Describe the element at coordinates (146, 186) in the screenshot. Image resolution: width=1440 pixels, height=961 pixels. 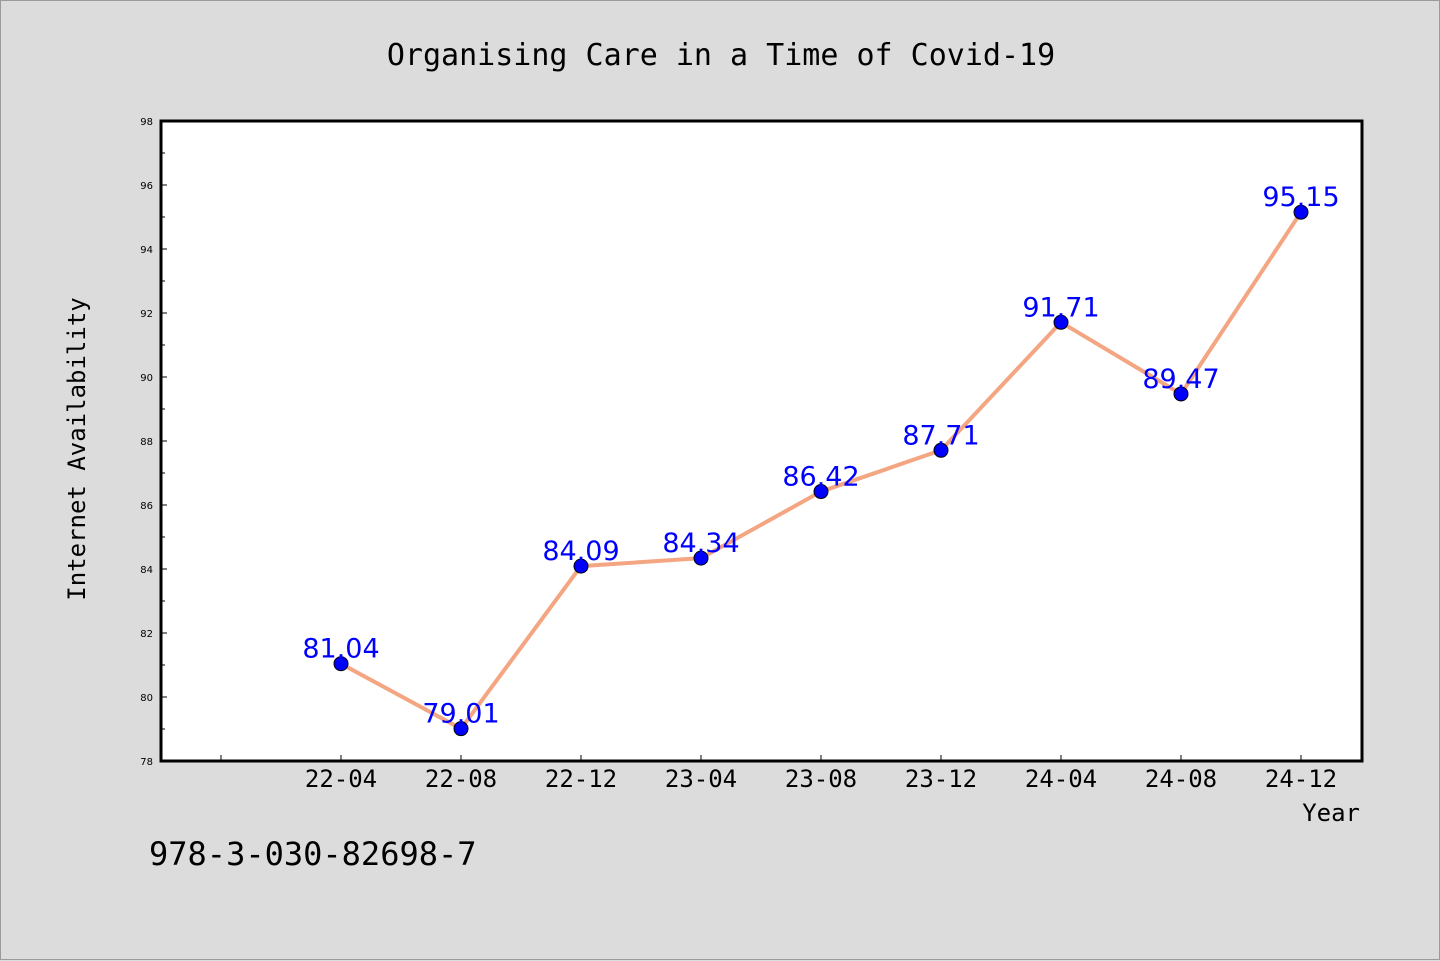
I see `y-tick-label: 96` at that location.